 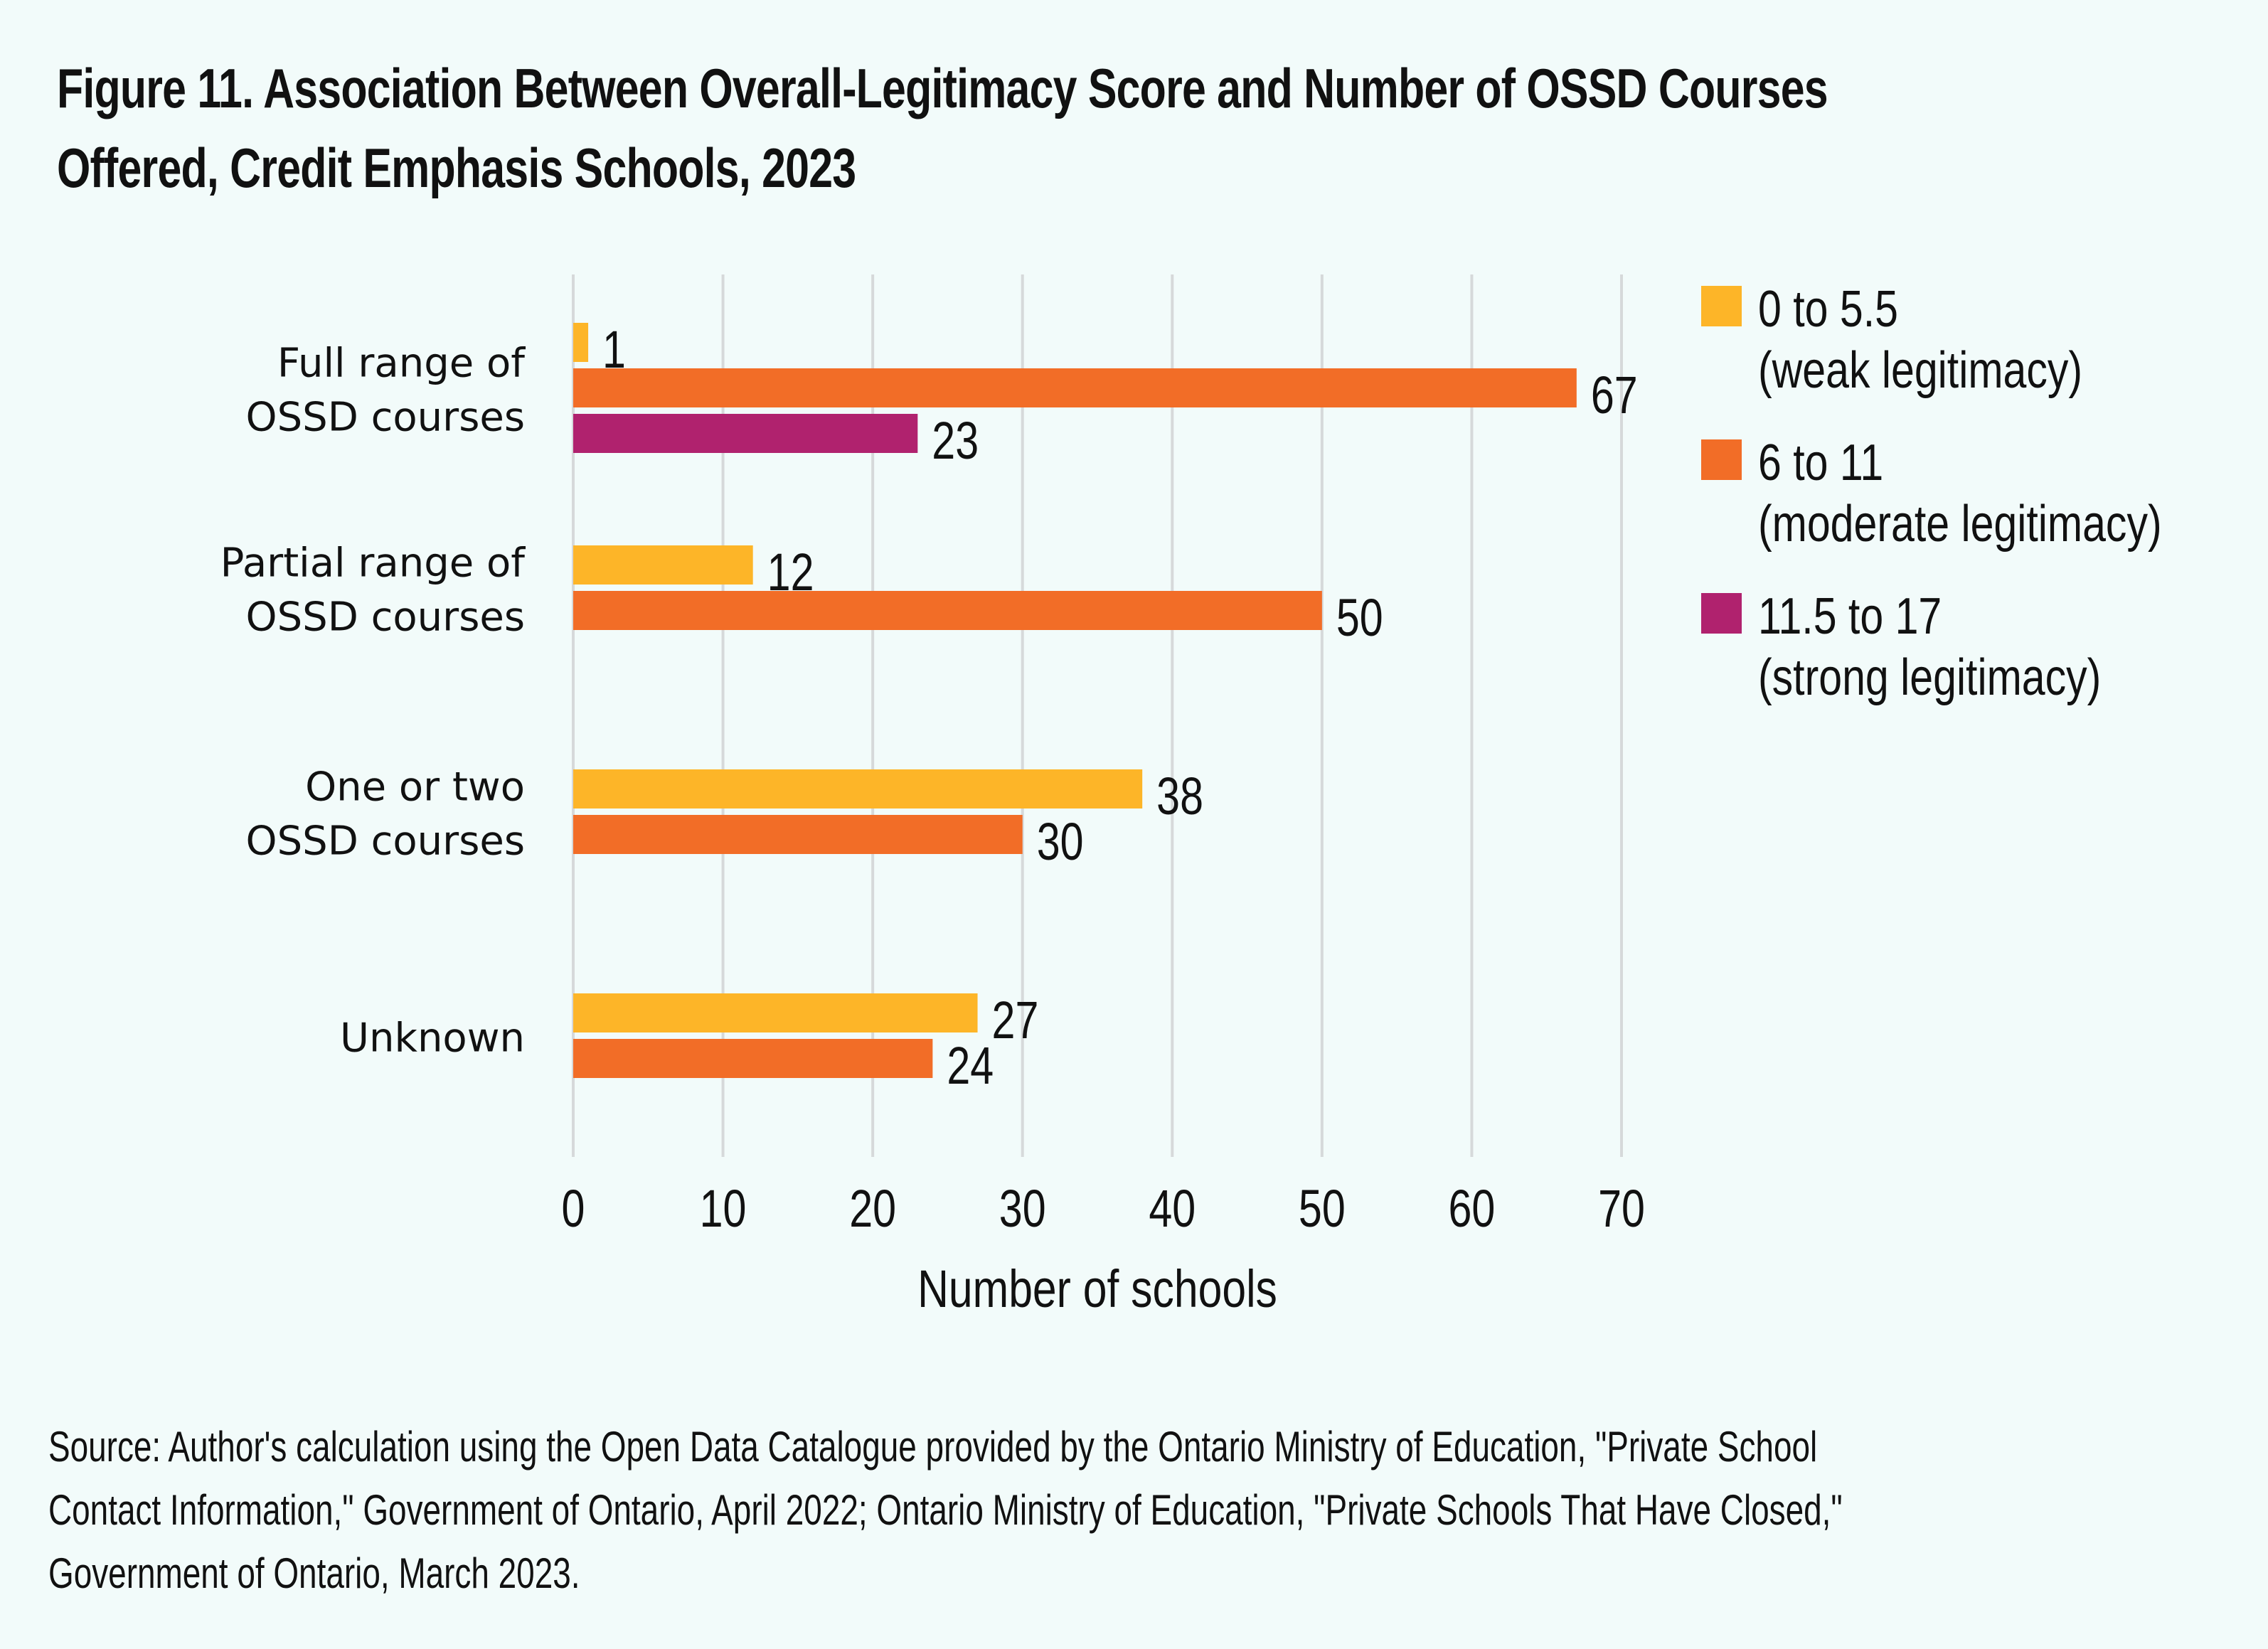 I want to click on value-label: 50, so click(x=1359, y=618).